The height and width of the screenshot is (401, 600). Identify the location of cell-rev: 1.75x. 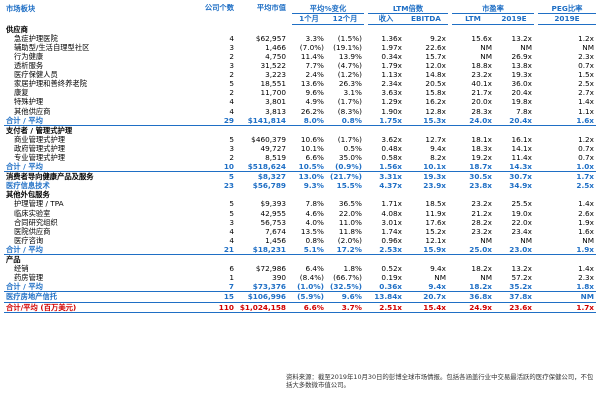
(386, 120).